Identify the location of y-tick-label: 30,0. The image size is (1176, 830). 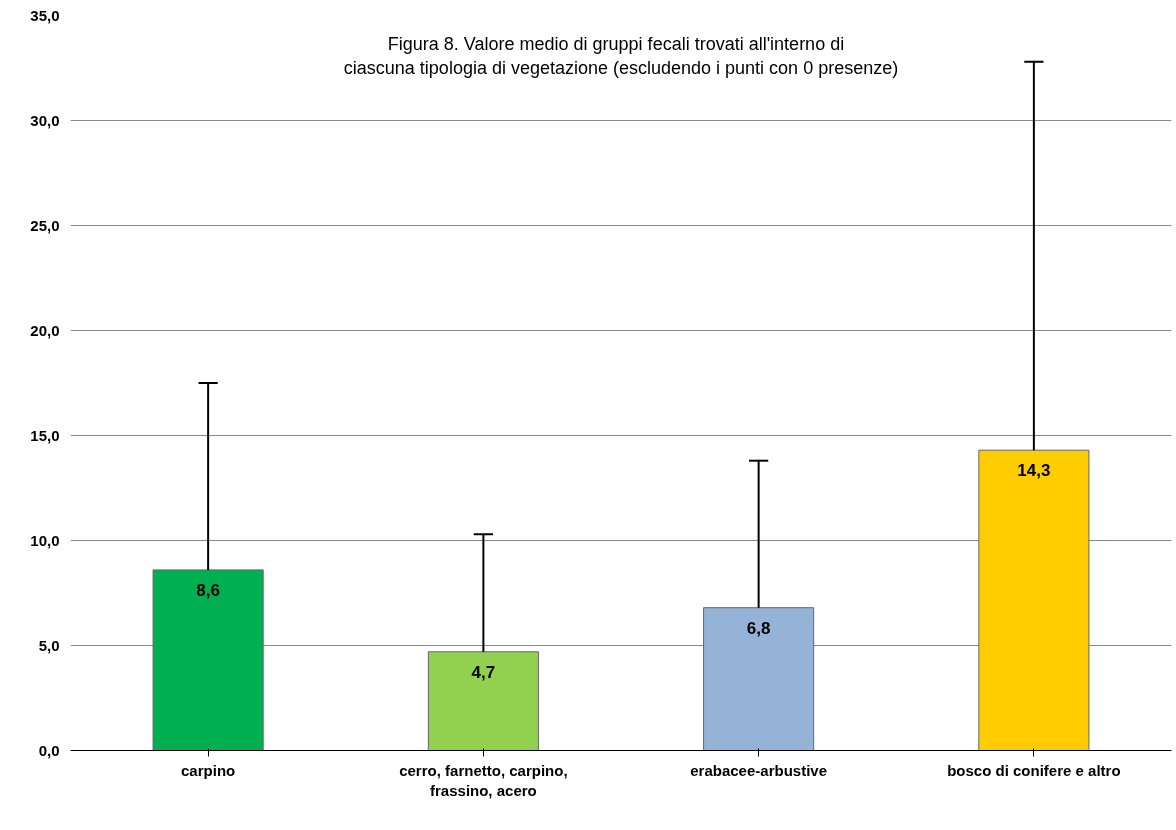
(45, 120).